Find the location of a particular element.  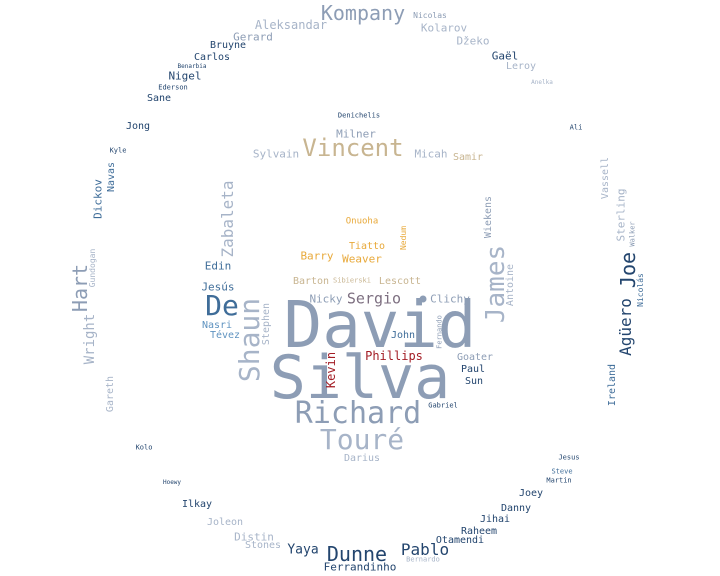

word-micah: Micah is located at coordinates (431, 154).